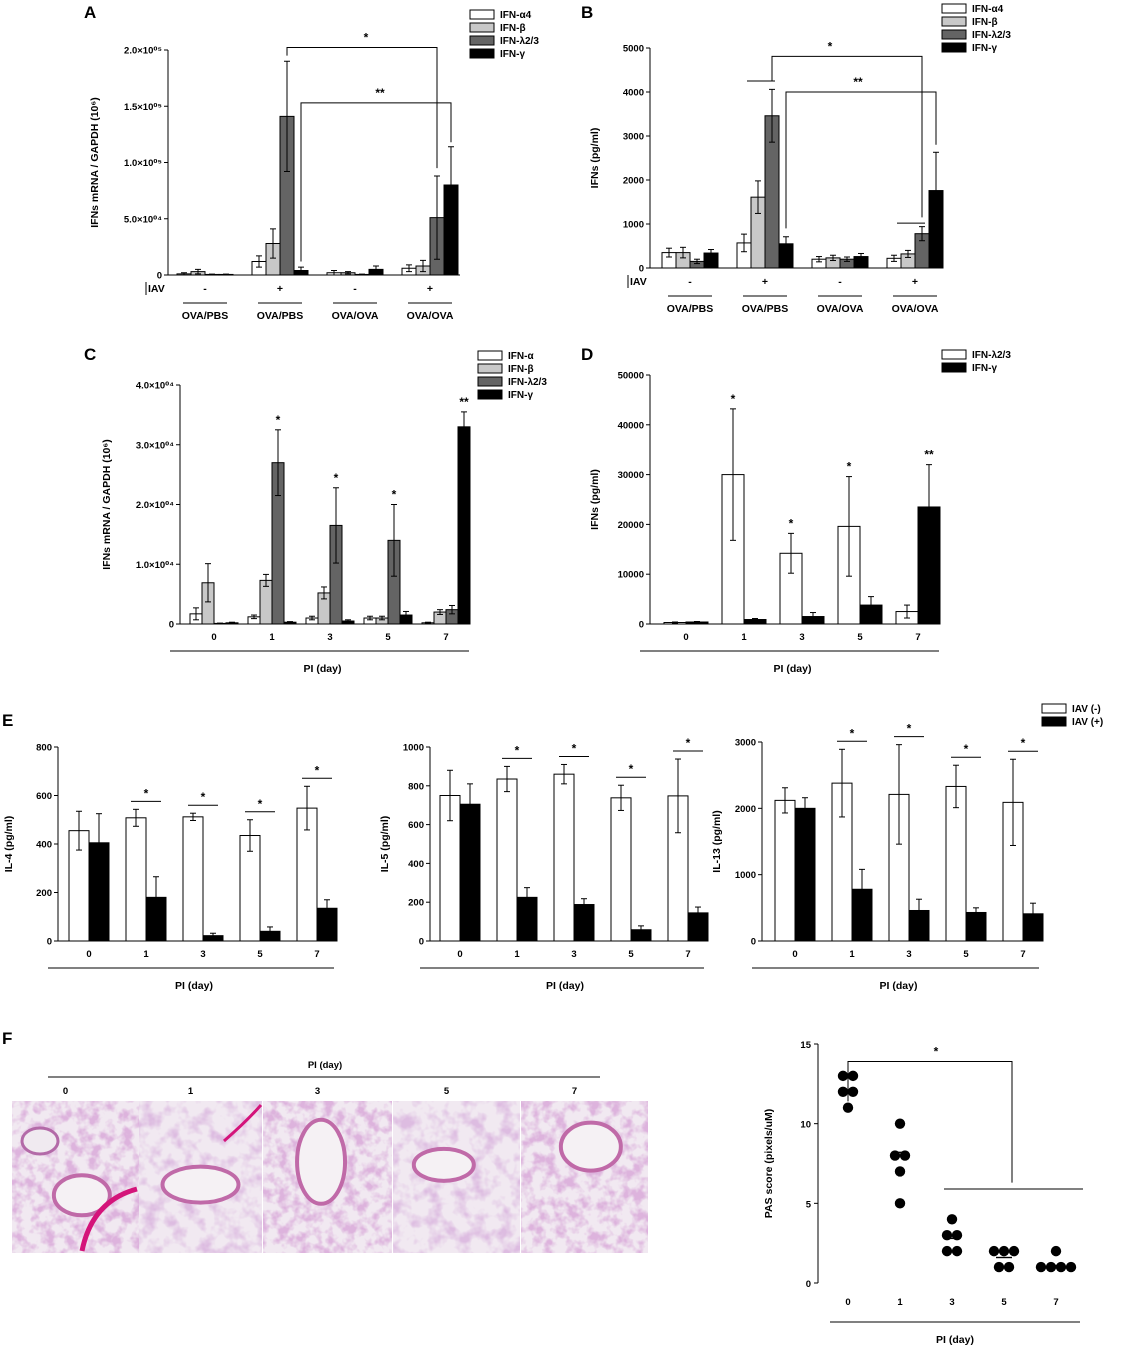  What do you see at coordinates (143, 51) in the screenshot?
I see `y-tick-label: 2.0×10⁰⁵` at bounding box center [143, 51].